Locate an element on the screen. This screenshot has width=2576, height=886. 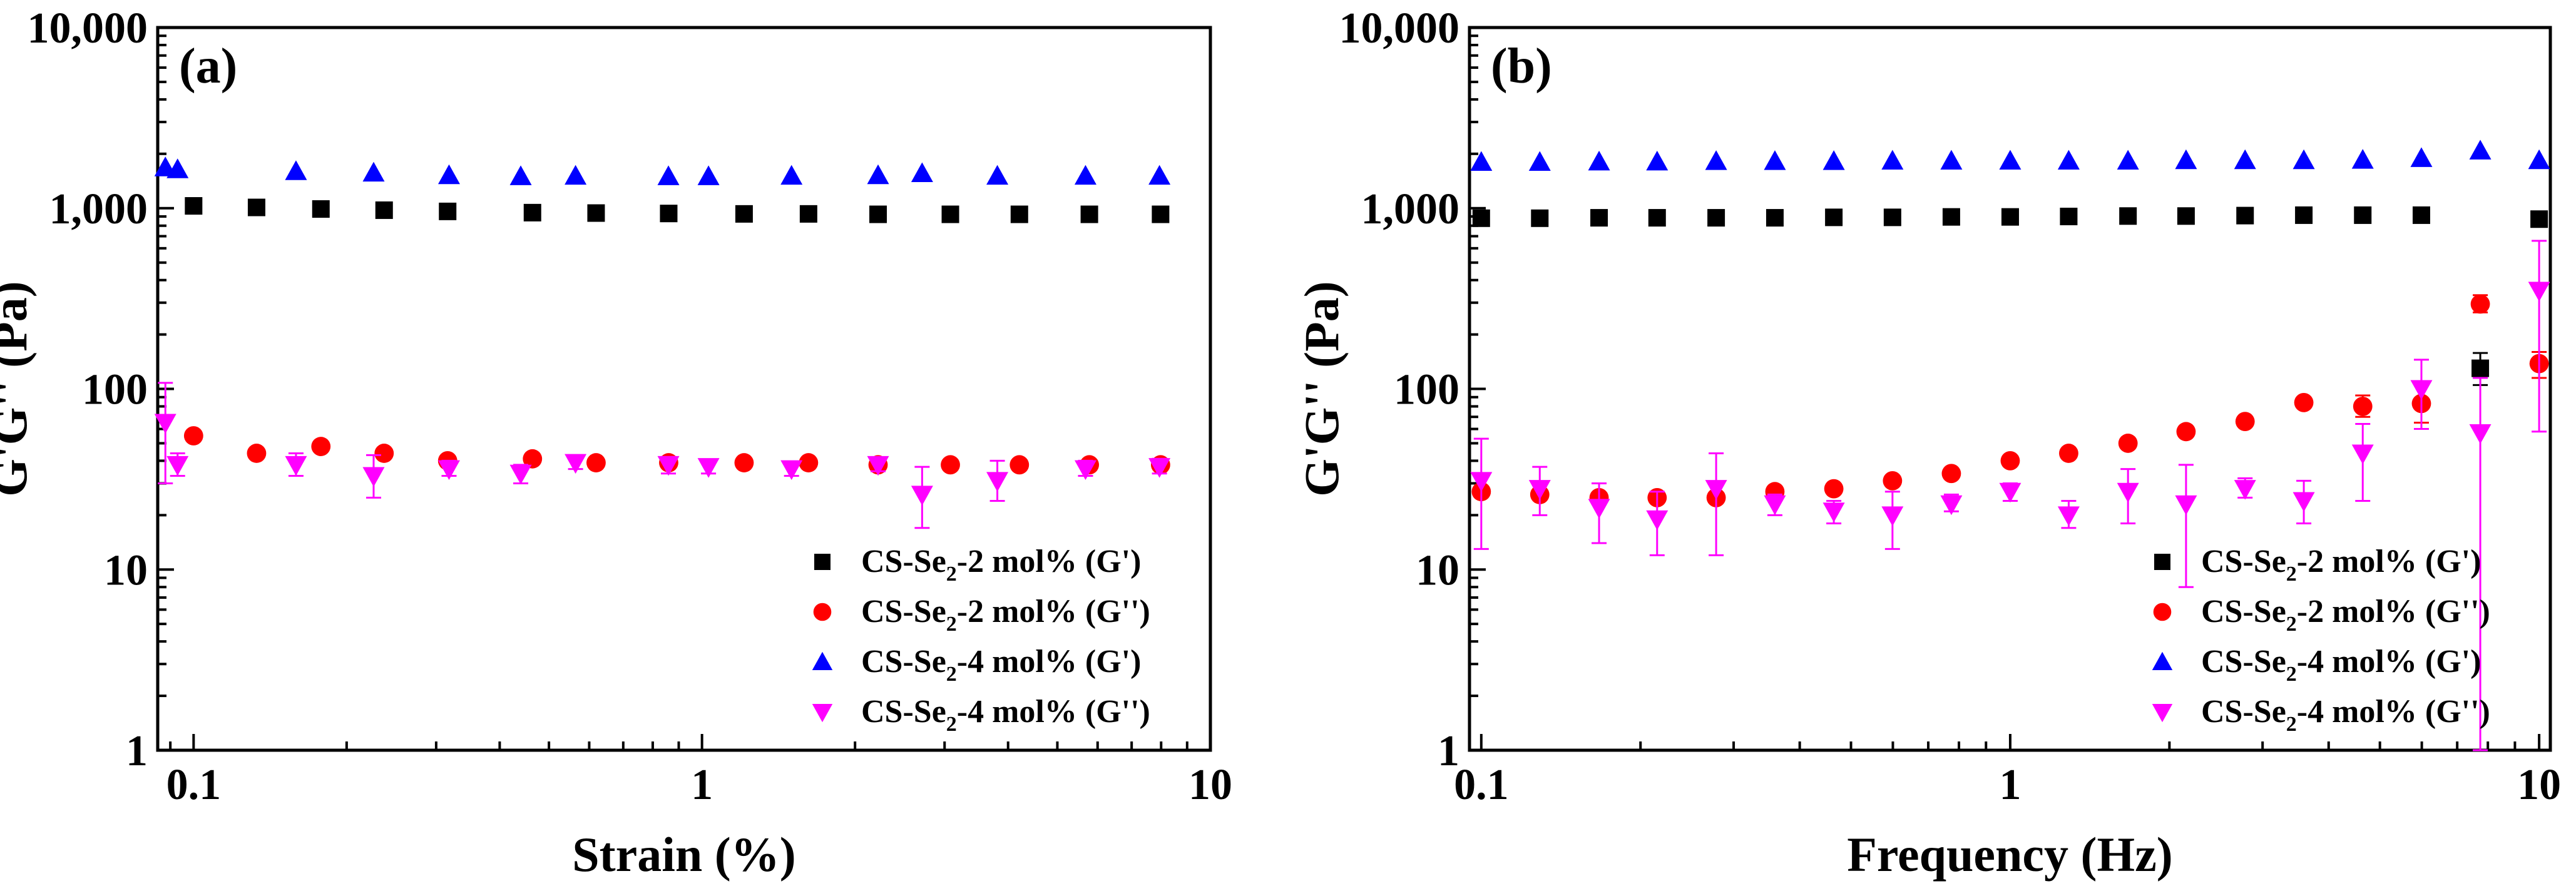
legend-item: CS-Se2-2 mol% (G') is located at coordinates (977, 565).